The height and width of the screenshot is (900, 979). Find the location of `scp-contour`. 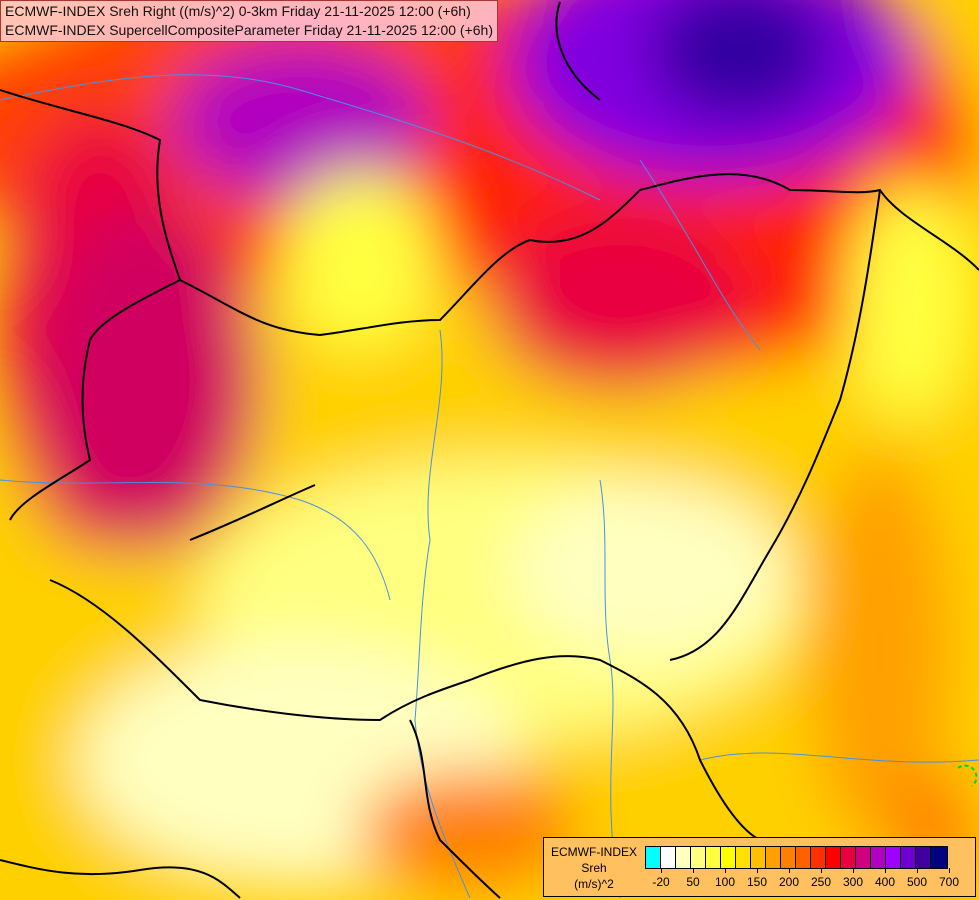

scp-contour is located at coordinates (967, 775).